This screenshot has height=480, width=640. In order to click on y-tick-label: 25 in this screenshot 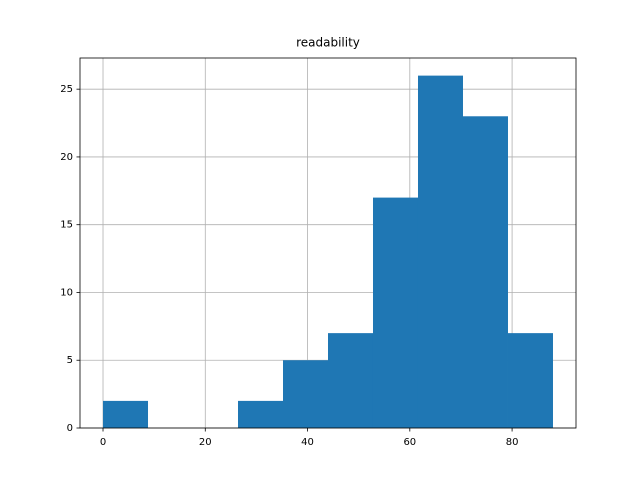, I will do `click(66, 89)`.